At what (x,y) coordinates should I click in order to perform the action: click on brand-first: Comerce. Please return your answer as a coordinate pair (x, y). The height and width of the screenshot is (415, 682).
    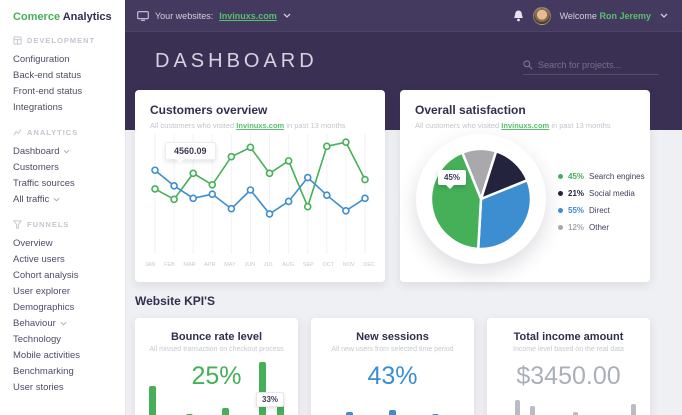
    Looking at the image, I should click on (37, 17).